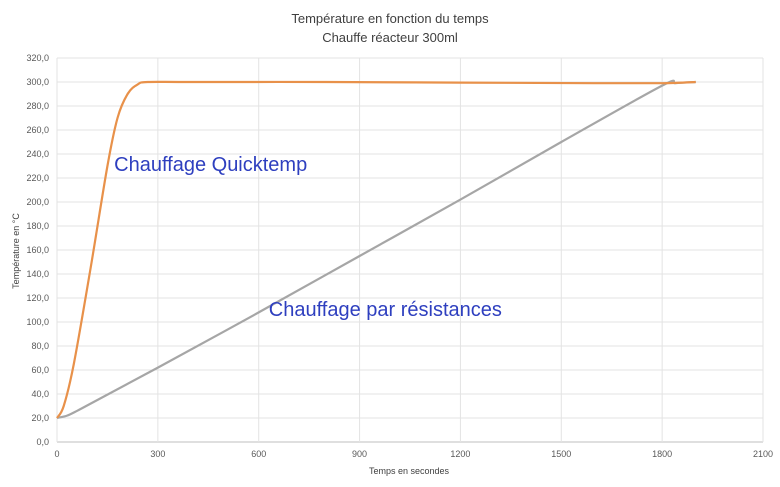  What do you see at coordinates (40, 394) in the screenshot?
I see `y-tick-label: 40,0` at bounding box center [40, 394].